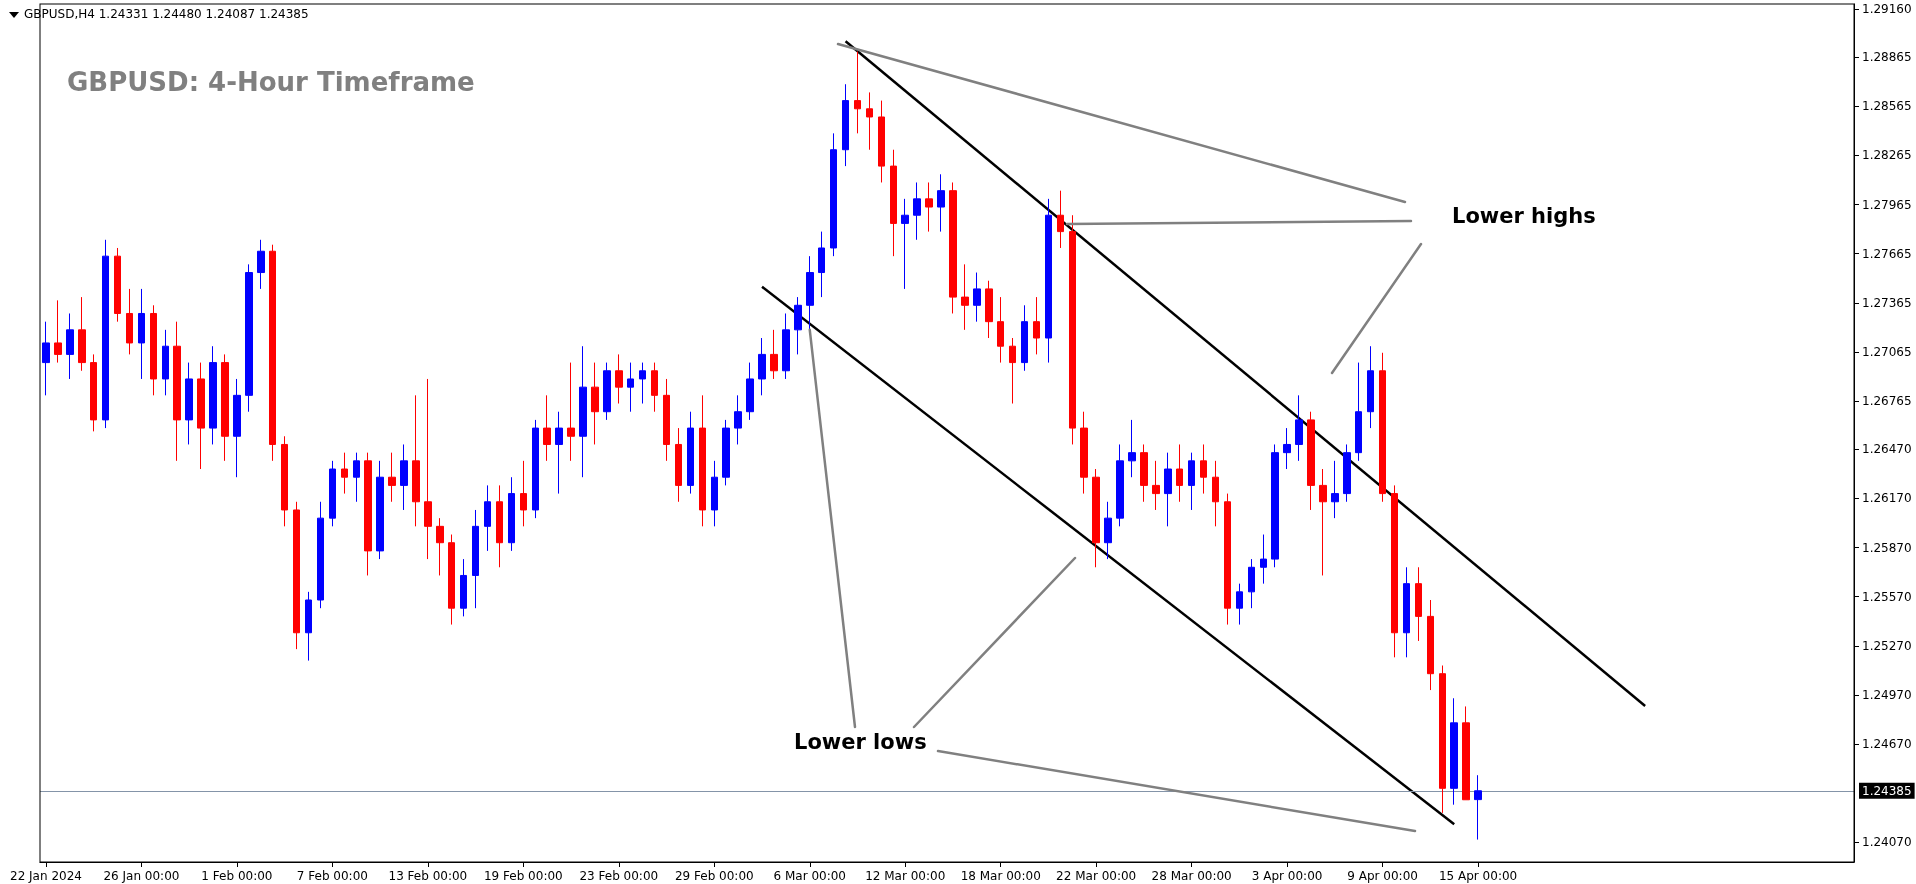  Describe the element at coordinates (1887, 547) in the screenshot. I see `y-tick-label: 1.25870` at that location.